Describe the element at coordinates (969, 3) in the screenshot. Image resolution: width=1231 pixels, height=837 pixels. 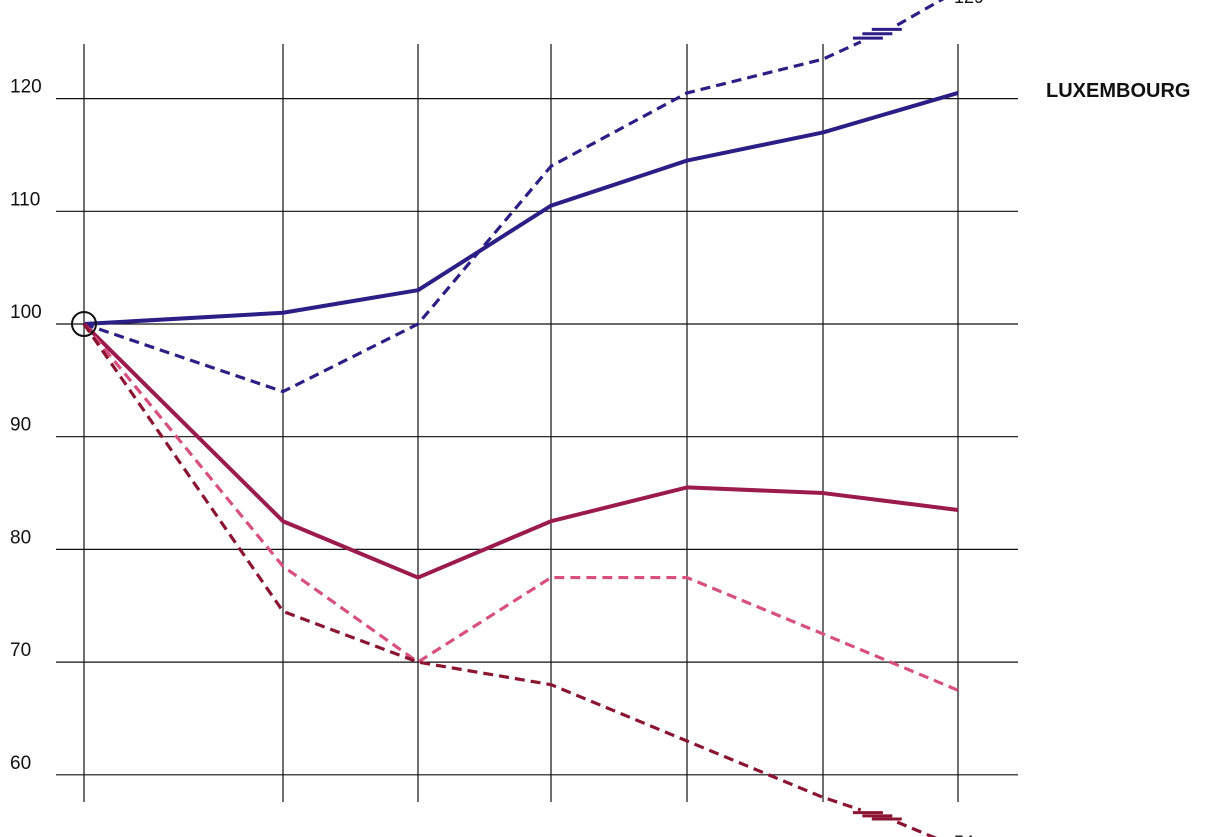
I see `series-end-label: 129` at that location.